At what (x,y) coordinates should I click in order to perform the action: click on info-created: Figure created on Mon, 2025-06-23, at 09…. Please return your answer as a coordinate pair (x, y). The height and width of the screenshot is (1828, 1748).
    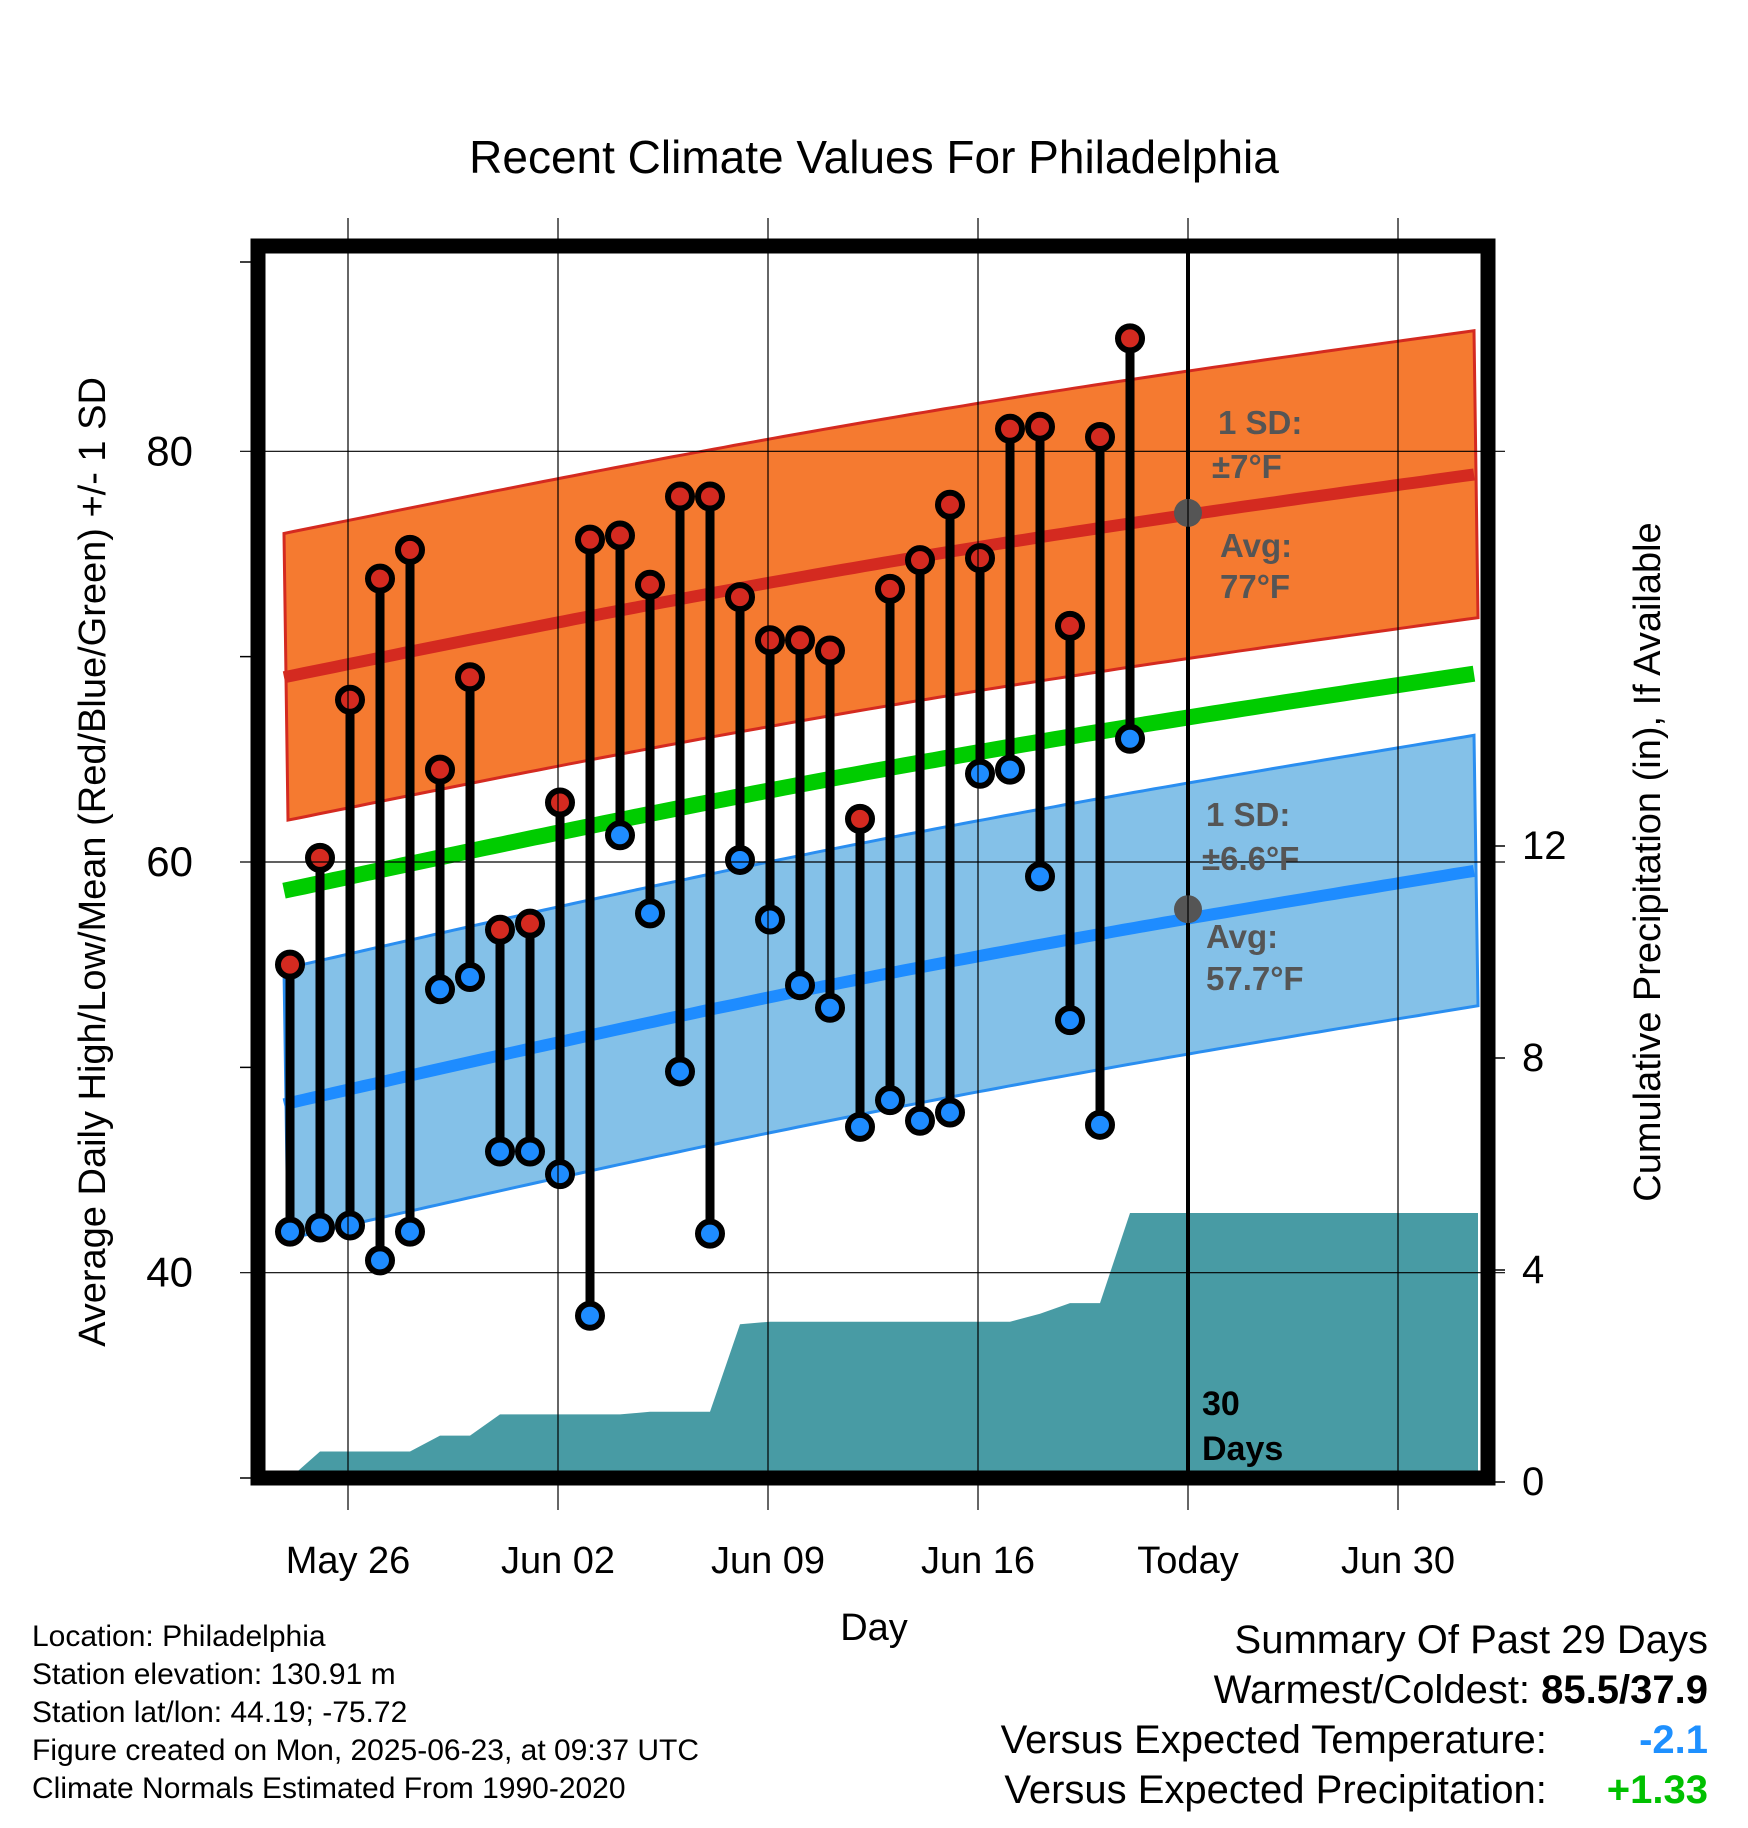
    Looking at the image, I should click on (366, 1750).